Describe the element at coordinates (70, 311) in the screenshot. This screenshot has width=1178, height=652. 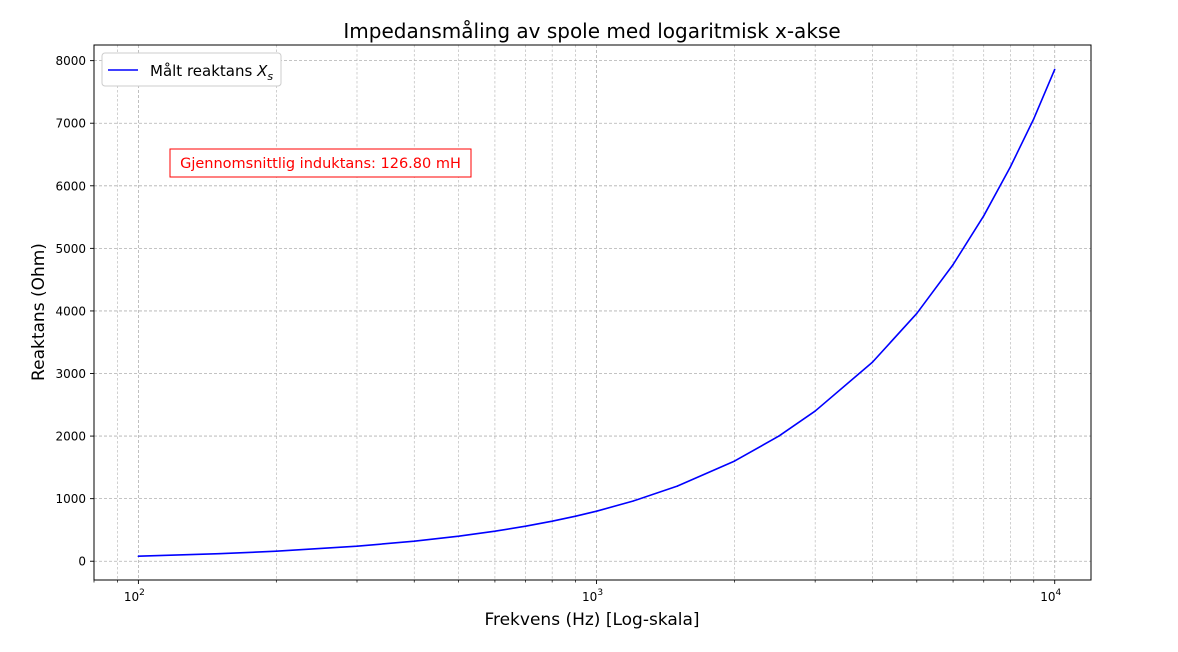
I see `y-tick-label: 4000` at that location.